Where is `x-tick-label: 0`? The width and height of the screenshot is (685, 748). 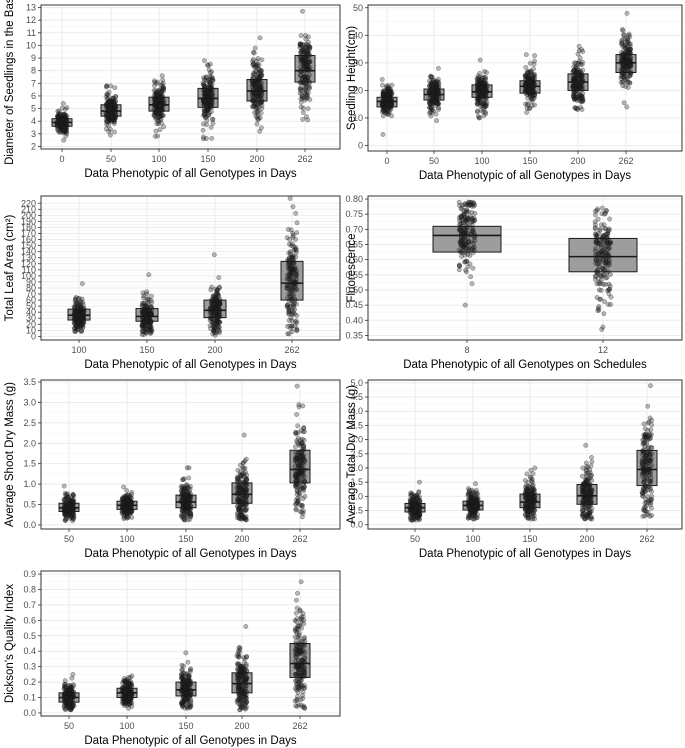
x-tick-label: 0 is located at coordinates (61, 159).